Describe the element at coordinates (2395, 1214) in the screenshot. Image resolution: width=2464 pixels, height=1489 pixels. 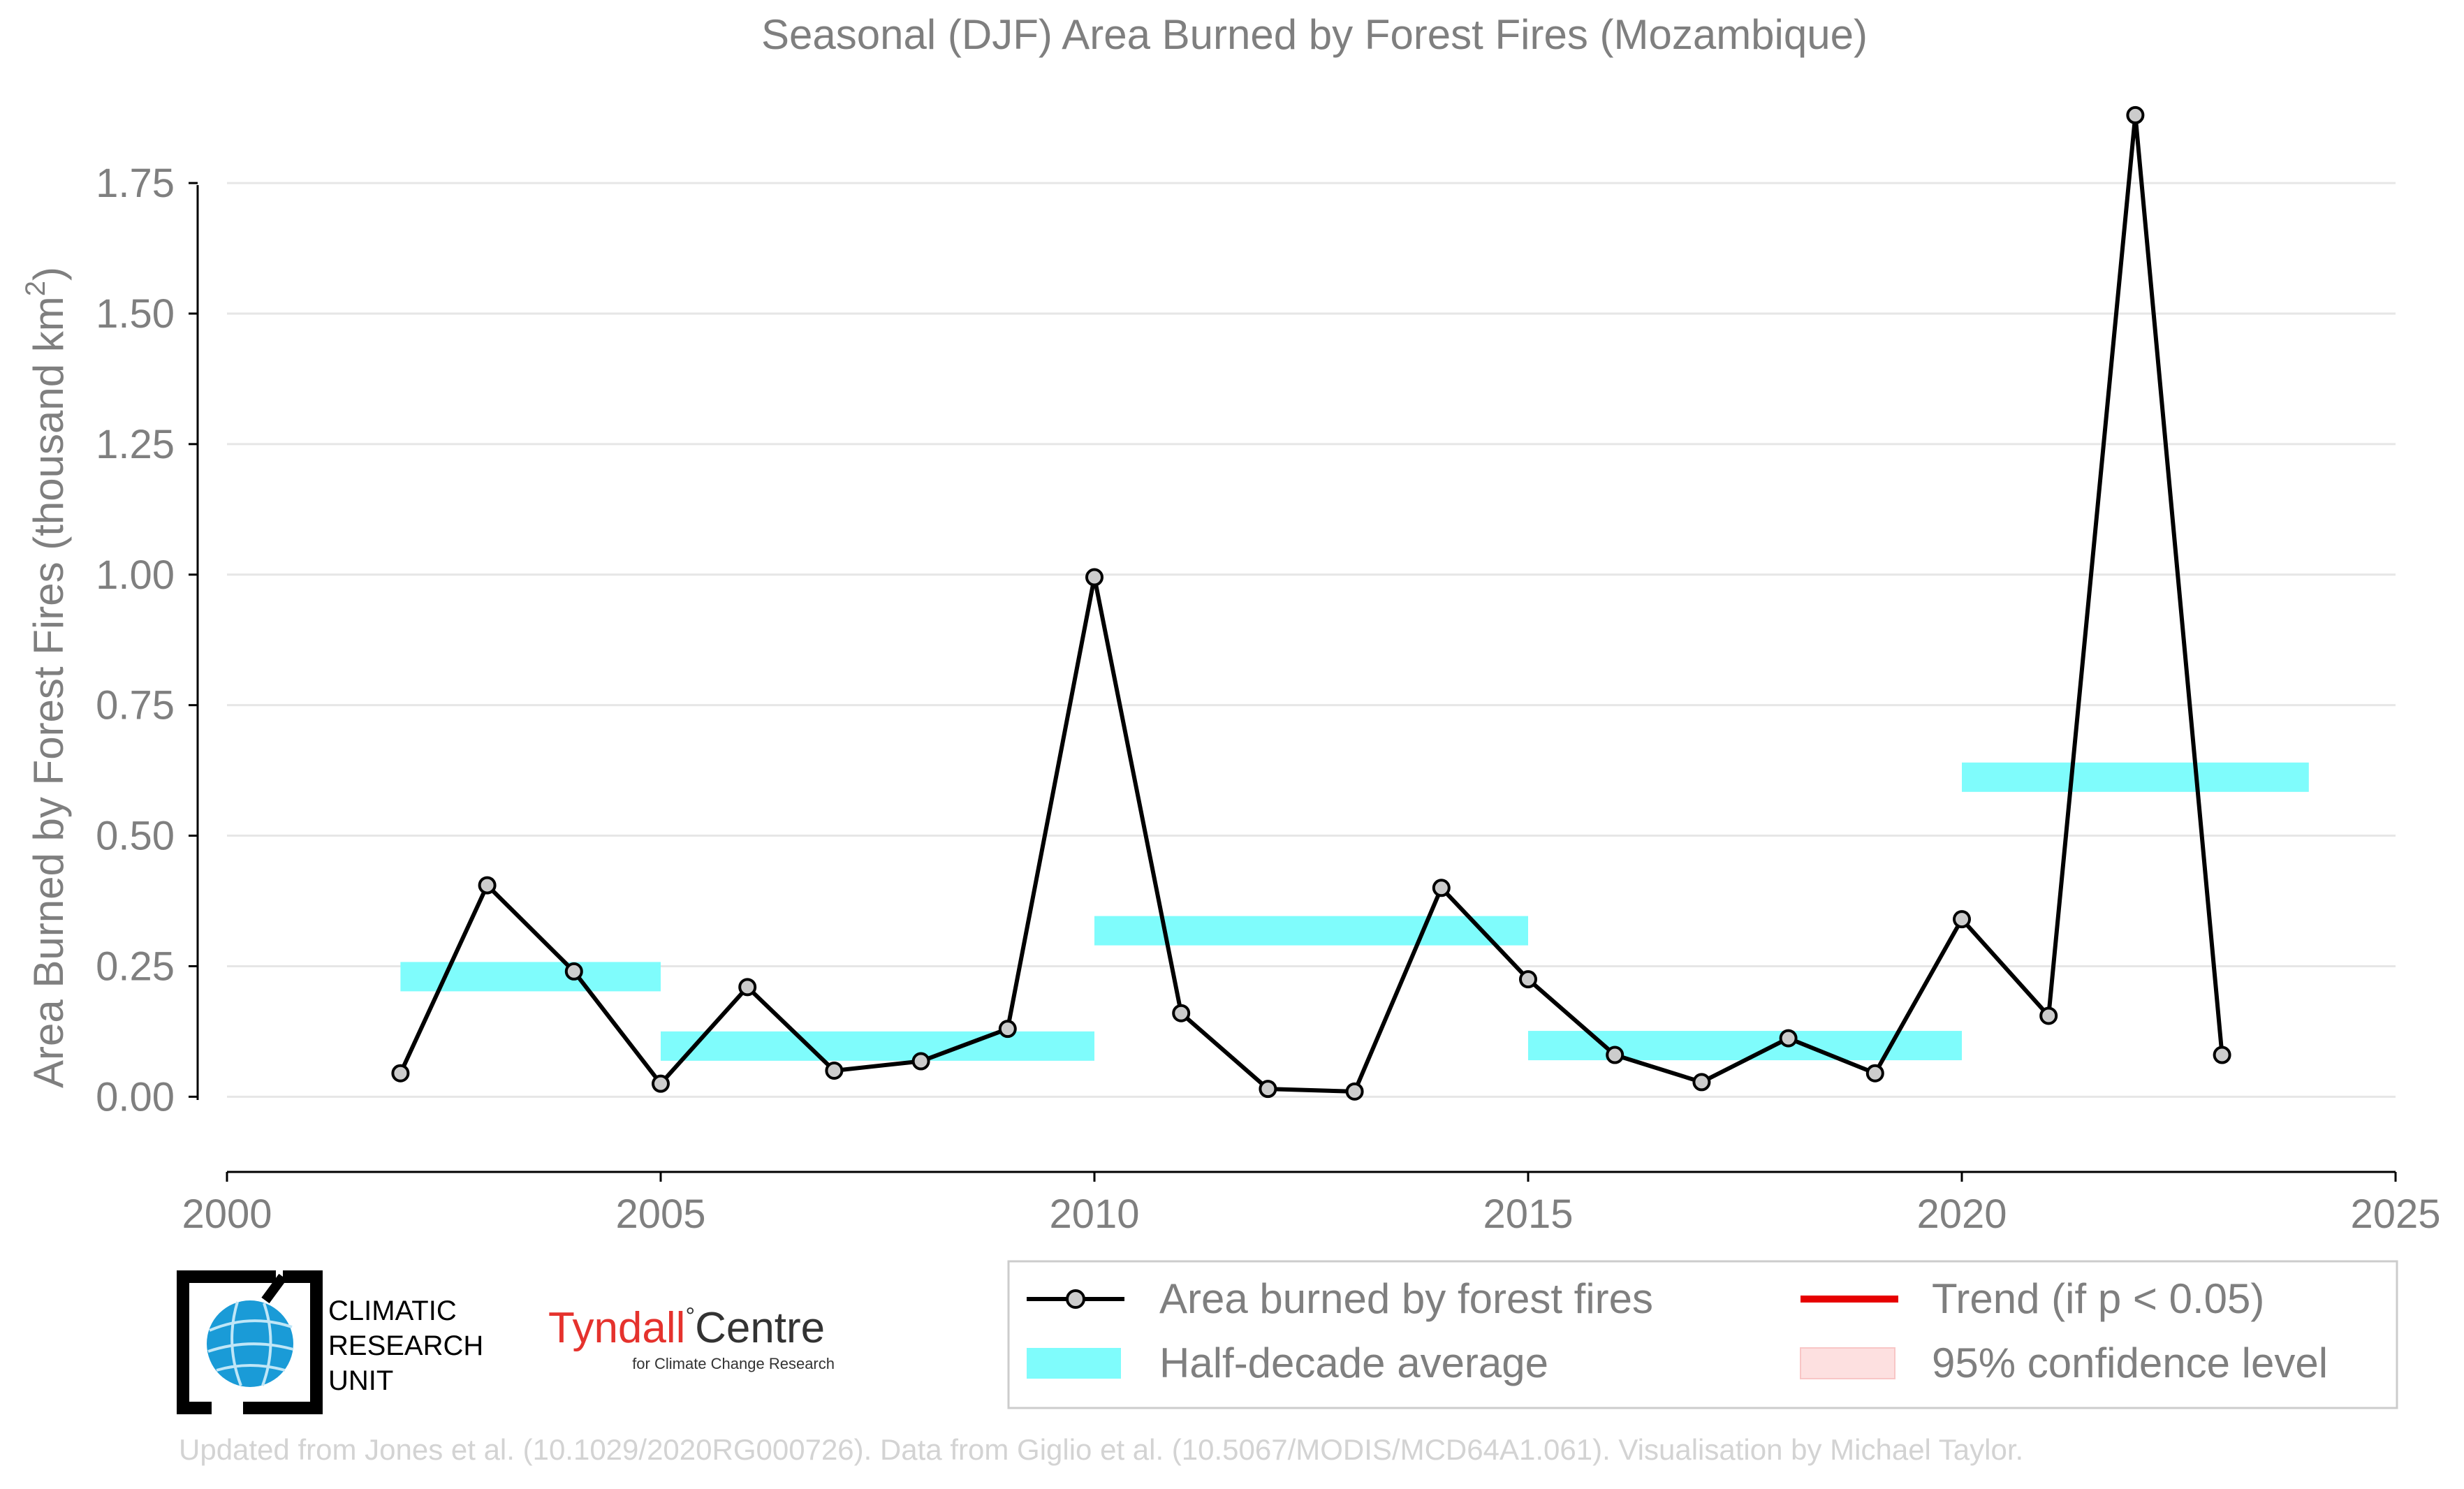
I see `x-tick-label-5: 2025` at that location.